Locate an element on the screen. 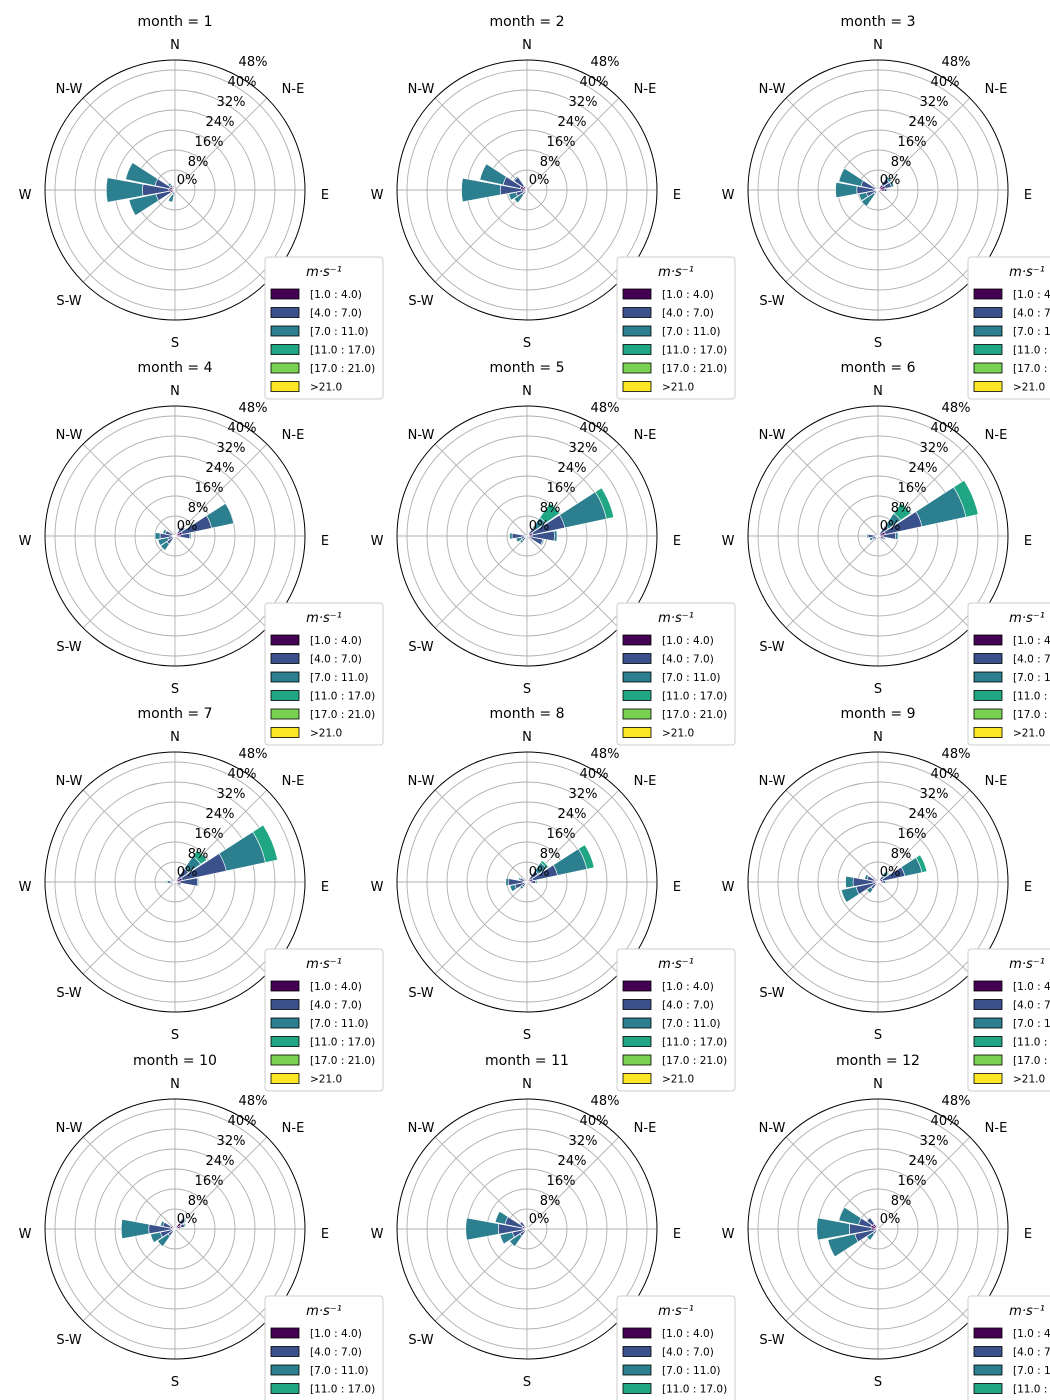 The height and width of the screenshot is (1400, 1050). legend-entry: [4.0 : 7.0) is located at coordinates (336, 660).